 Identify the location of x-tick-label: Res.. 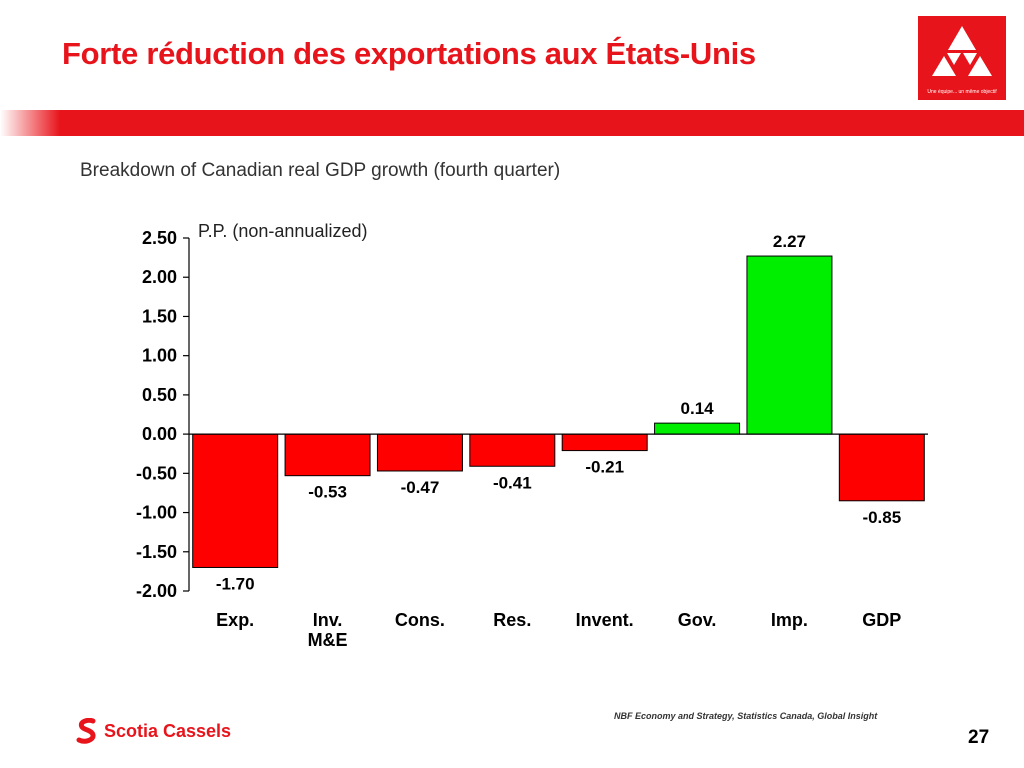
(512, 620).